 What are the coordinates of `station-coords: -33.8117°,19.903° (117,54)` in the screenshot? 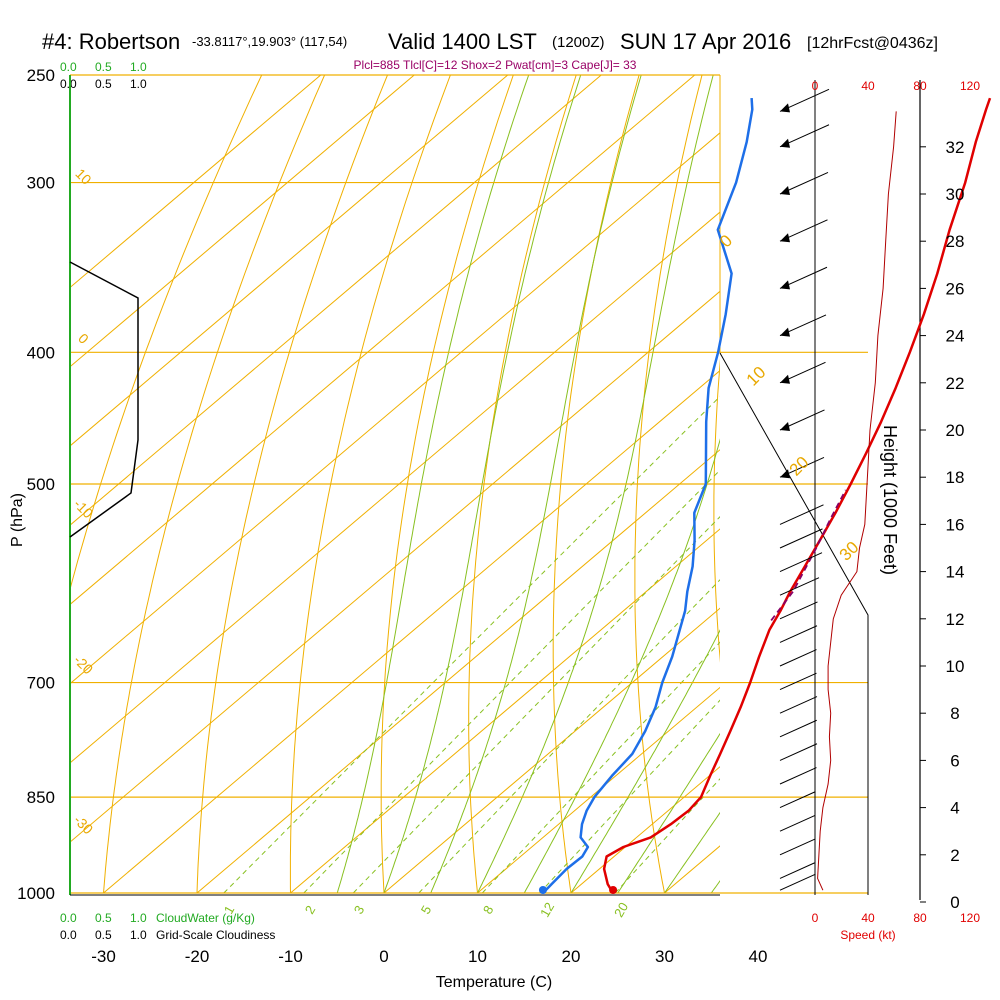 It's located at (269, 41).